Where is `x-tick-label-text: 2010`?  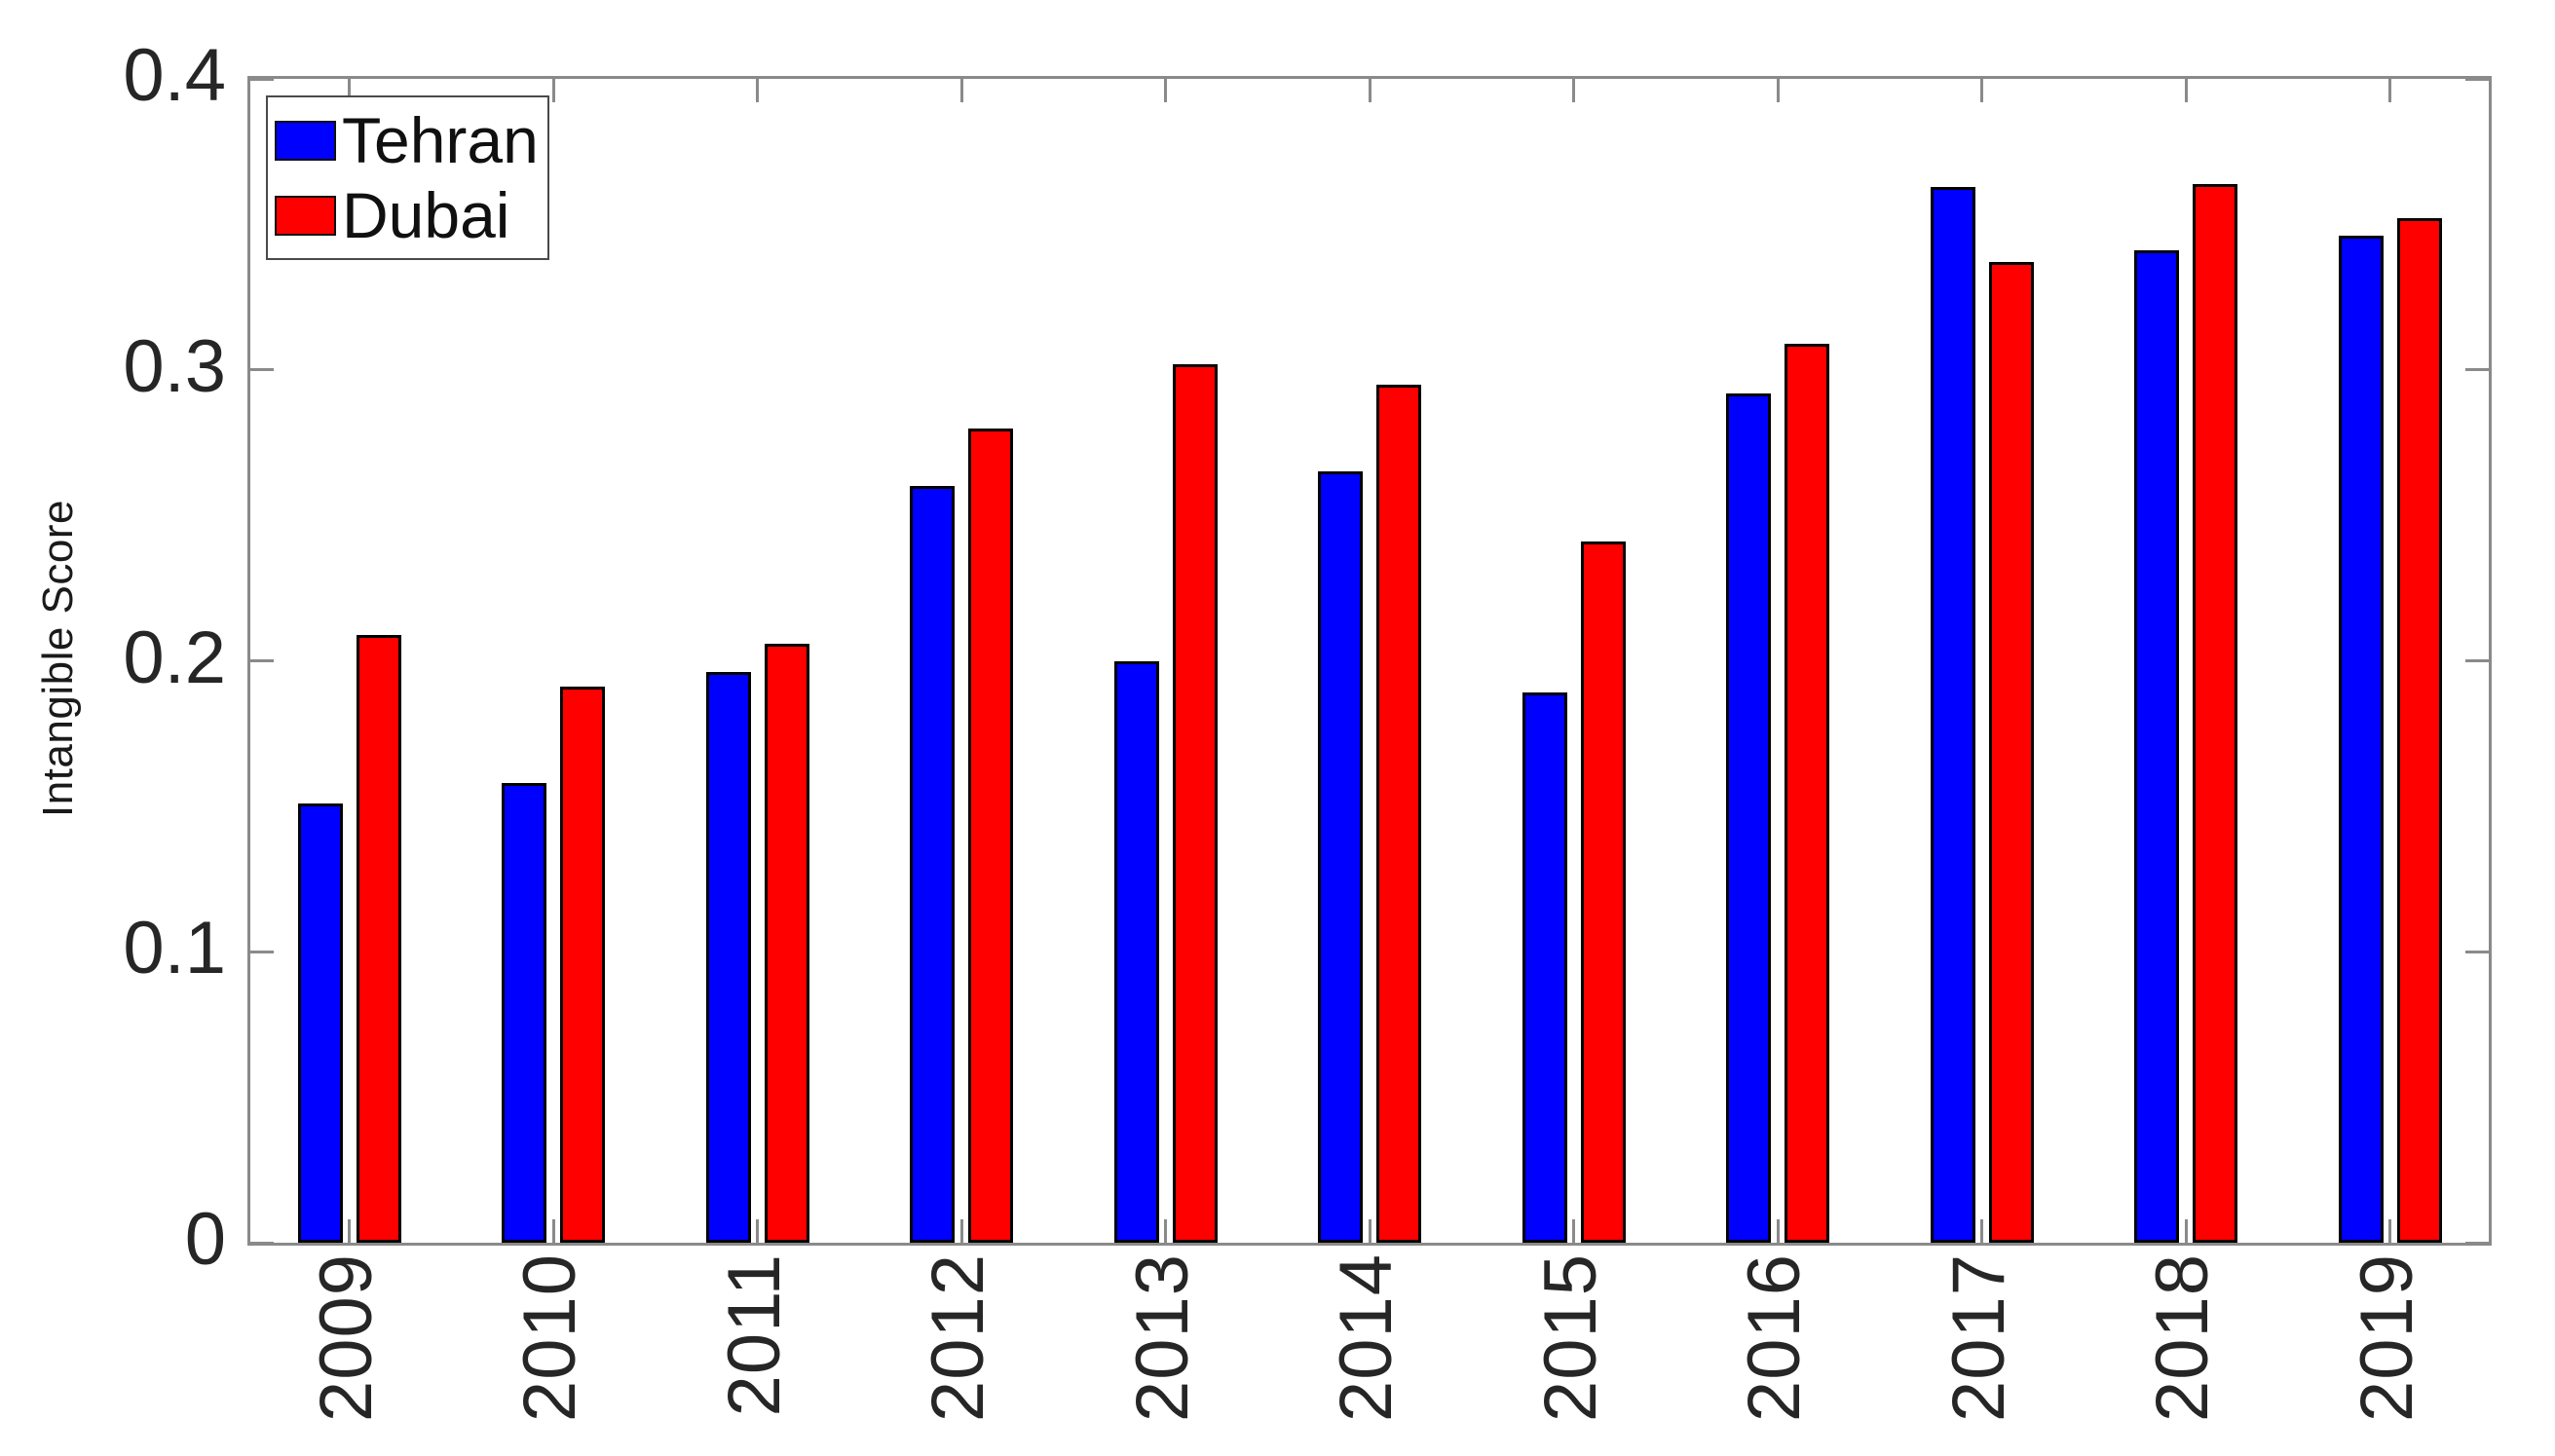 x-tick-label-text: 2010 is located at coordinates (549, 1338).